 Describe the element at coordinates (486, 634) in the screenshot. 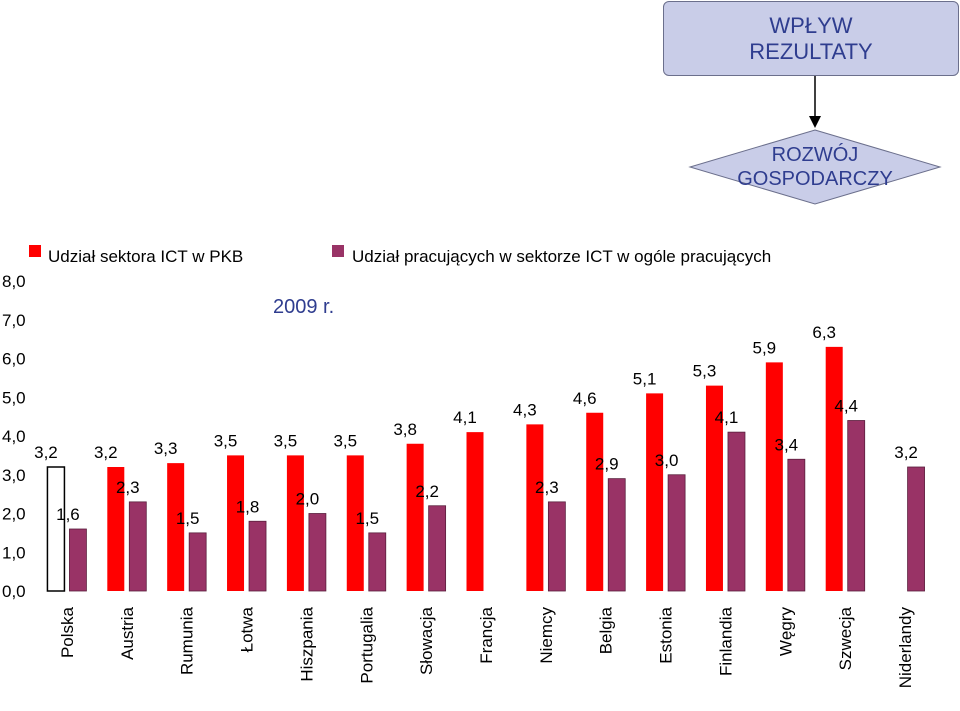

I see `category-label: Francja` at that location.